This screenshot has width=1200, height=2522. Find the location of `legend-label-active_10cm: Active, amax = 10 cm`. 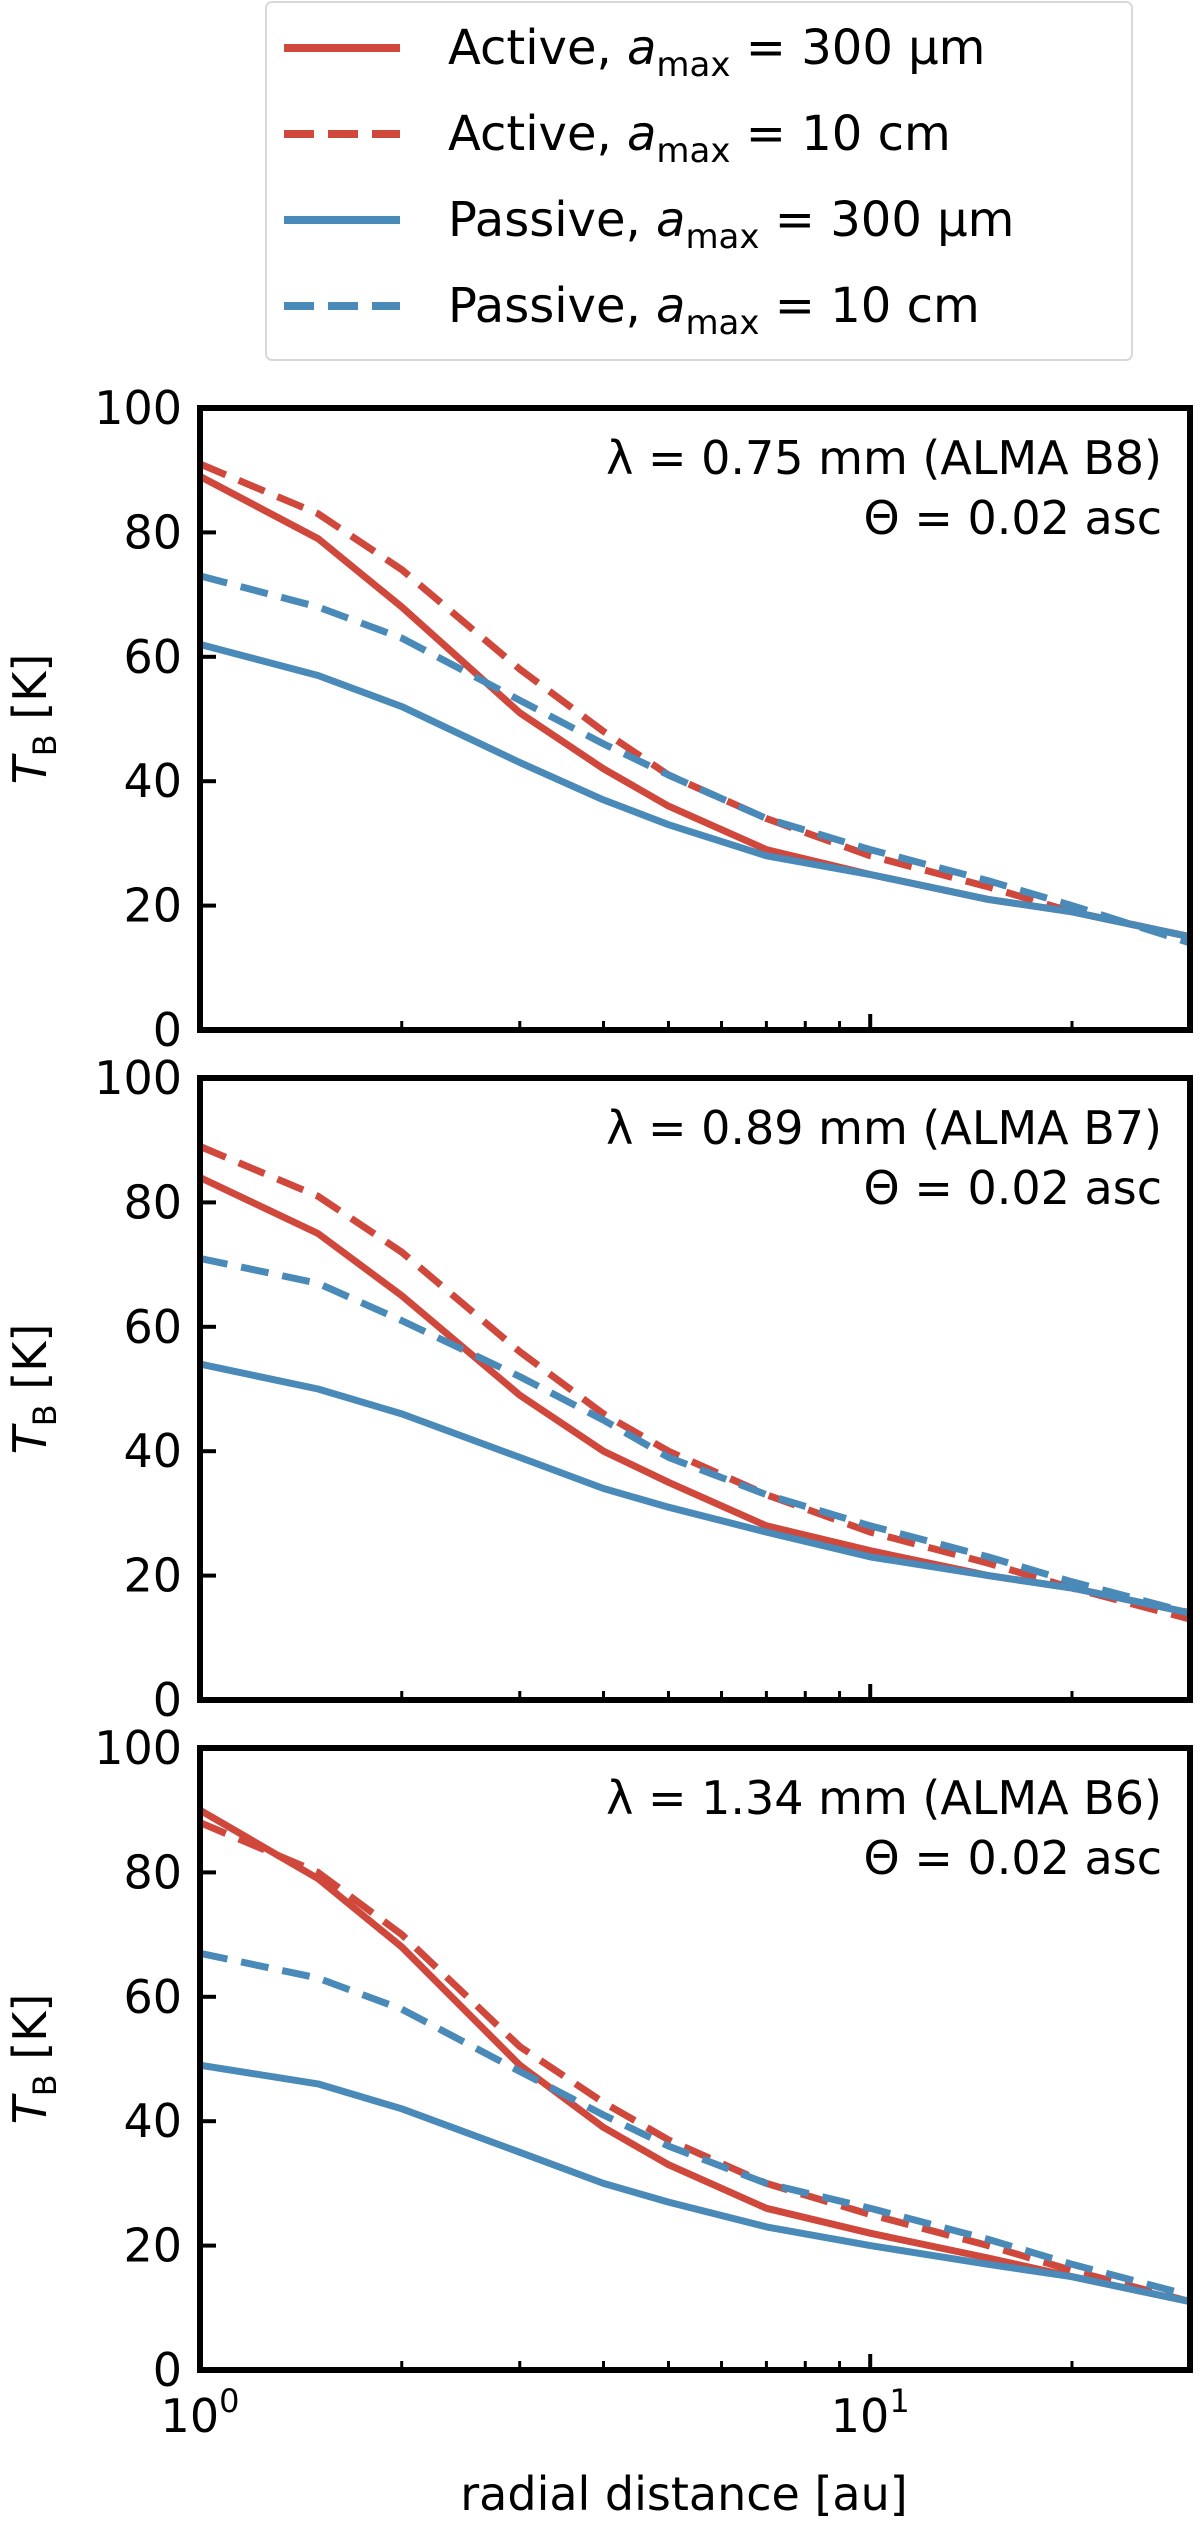

legend-label-active_10cm: Active, amax = 10 cm is located at coordinates (699, 138).